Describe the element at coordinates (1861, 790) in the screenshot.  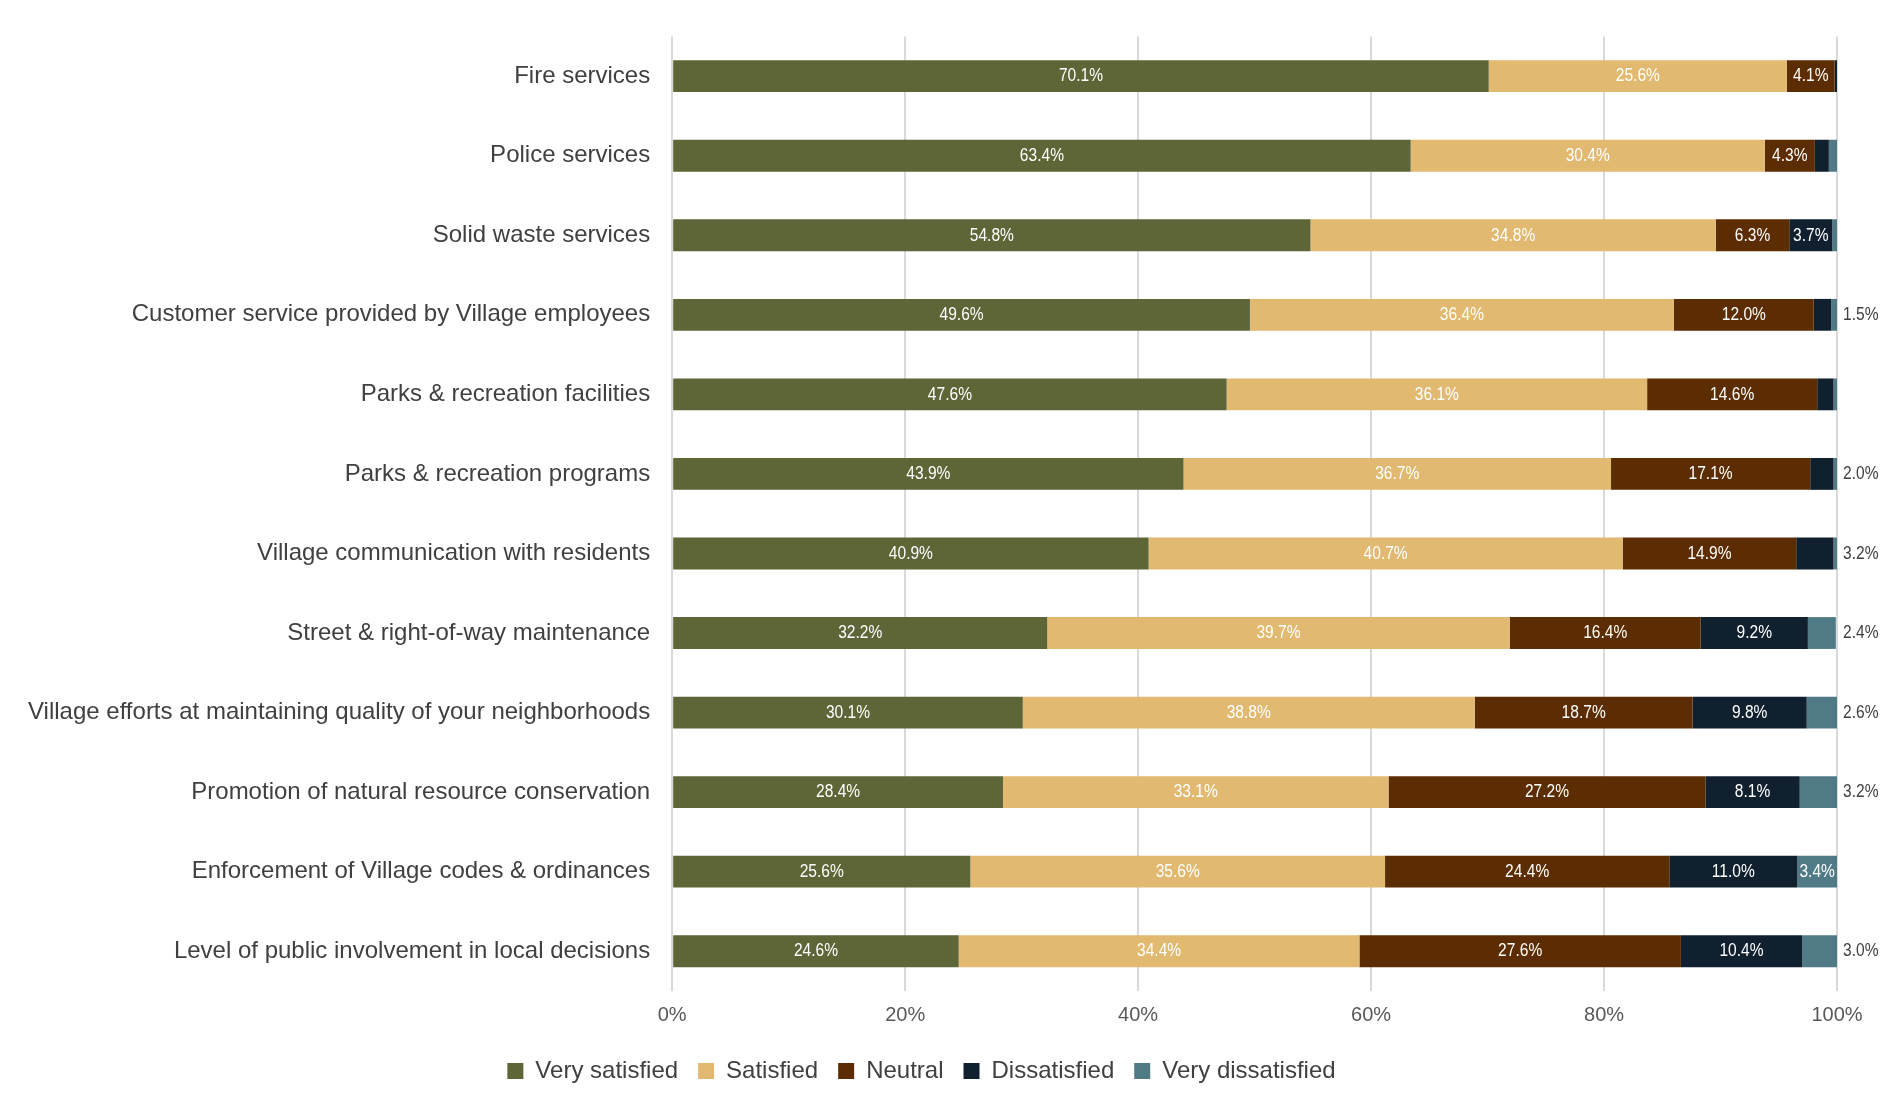
I see `data-label: 3.2%` at that location.